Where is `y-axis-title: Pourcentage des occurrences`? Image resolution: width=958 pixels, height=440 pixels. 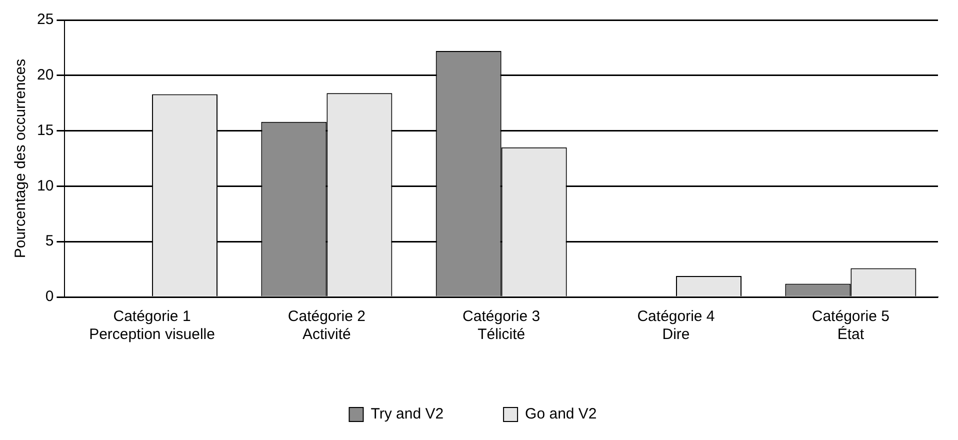 y-axis-title: Pourcentage des occurrences is located at coordinates (21, 158).